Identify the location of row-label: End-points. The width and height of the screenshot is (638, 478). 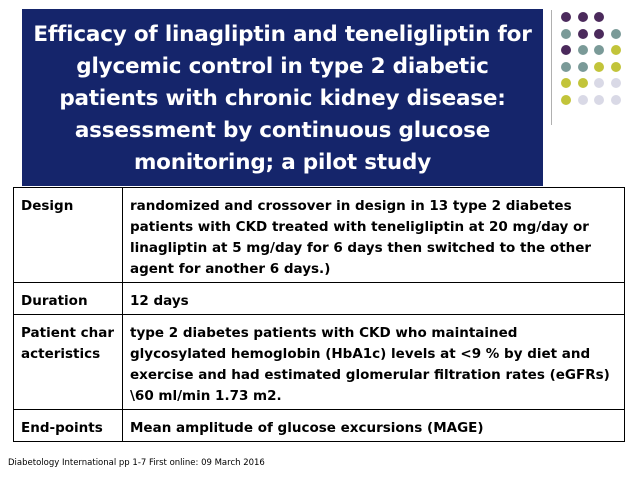
(68, 425).